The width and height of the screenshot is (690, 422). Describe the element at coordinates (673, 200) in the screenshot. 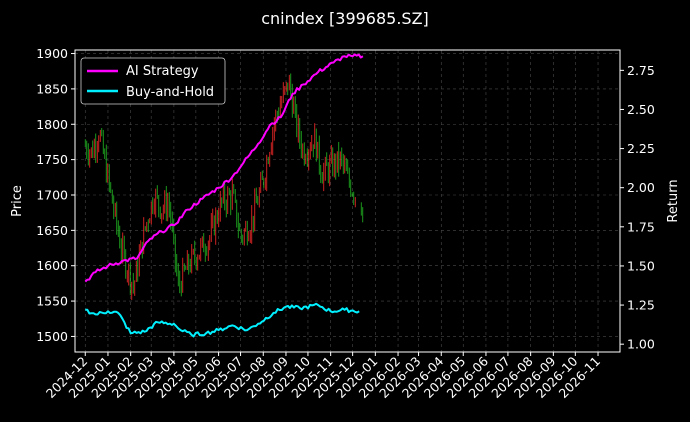

I see `y-axis-right-label: Return` at that location.